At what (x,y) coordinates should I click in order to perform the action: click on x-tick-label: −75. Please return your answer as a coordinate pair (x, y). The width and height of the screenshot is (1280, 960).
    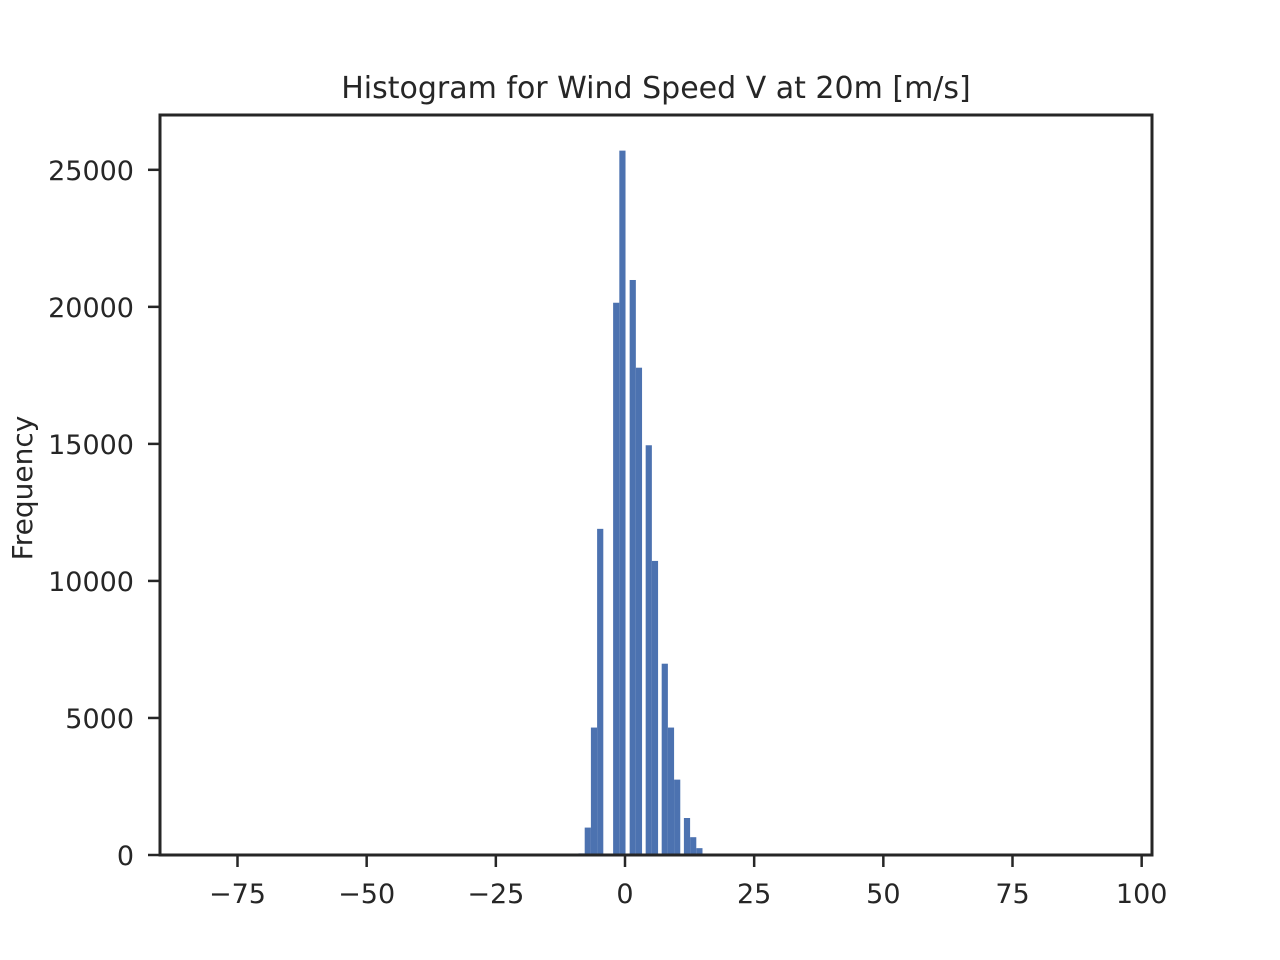
    Looking at the image, I should click on (237, 894).